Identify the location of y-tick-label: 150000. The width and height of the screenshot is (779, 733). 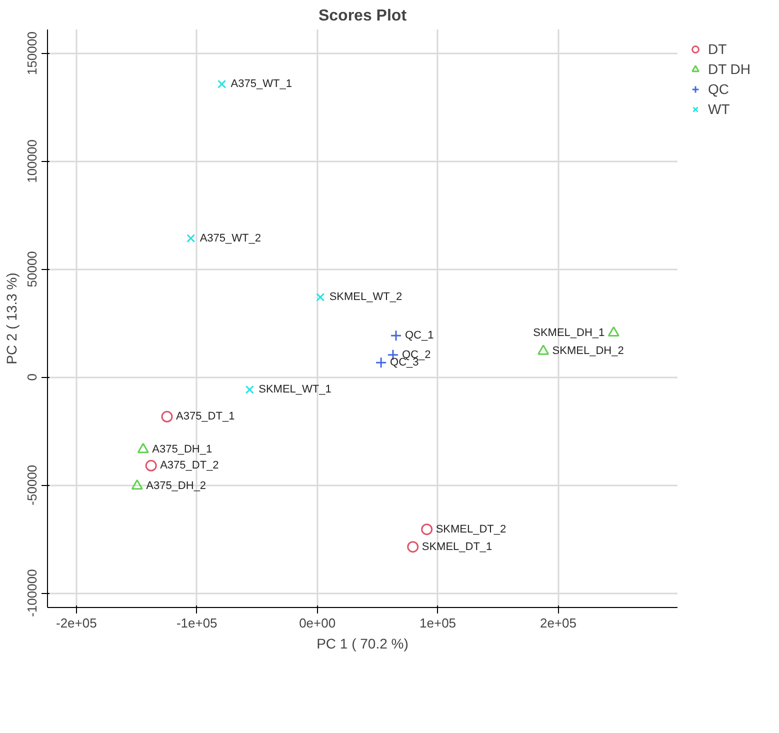
(32, 53).